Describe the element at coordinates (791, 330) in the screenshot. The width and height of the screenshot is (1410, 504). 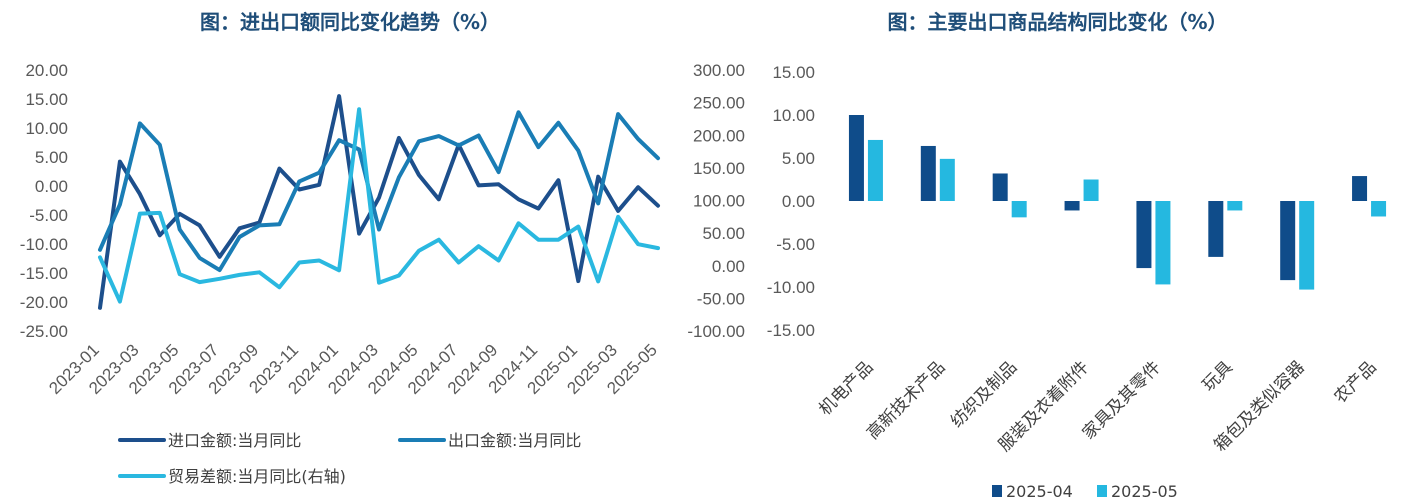
I see `y-tick-label: -15.00` at that location.